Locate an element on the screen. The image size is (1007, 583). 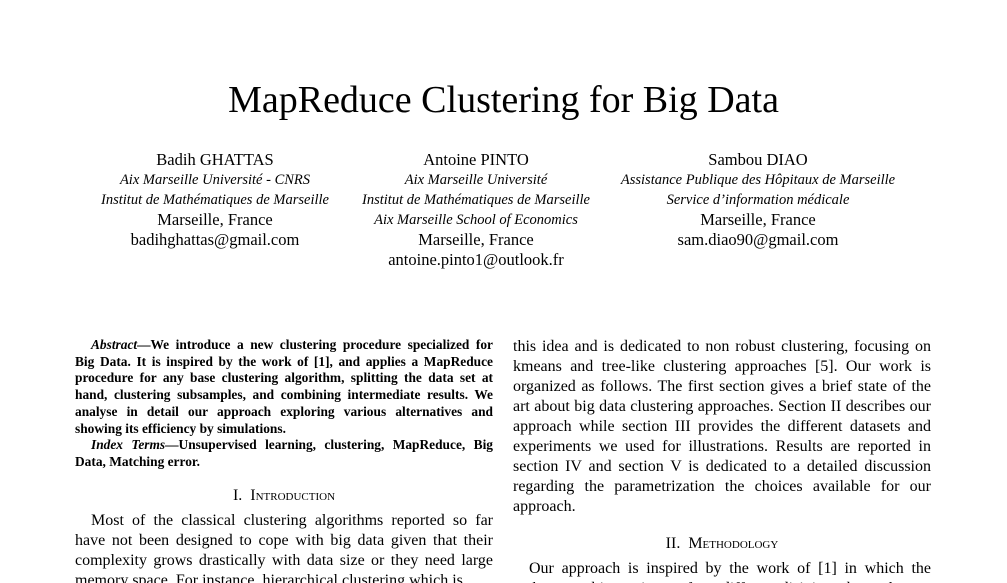
author-affiliation: Aix Marseille School of Economics is located at coordinates (476, 220).